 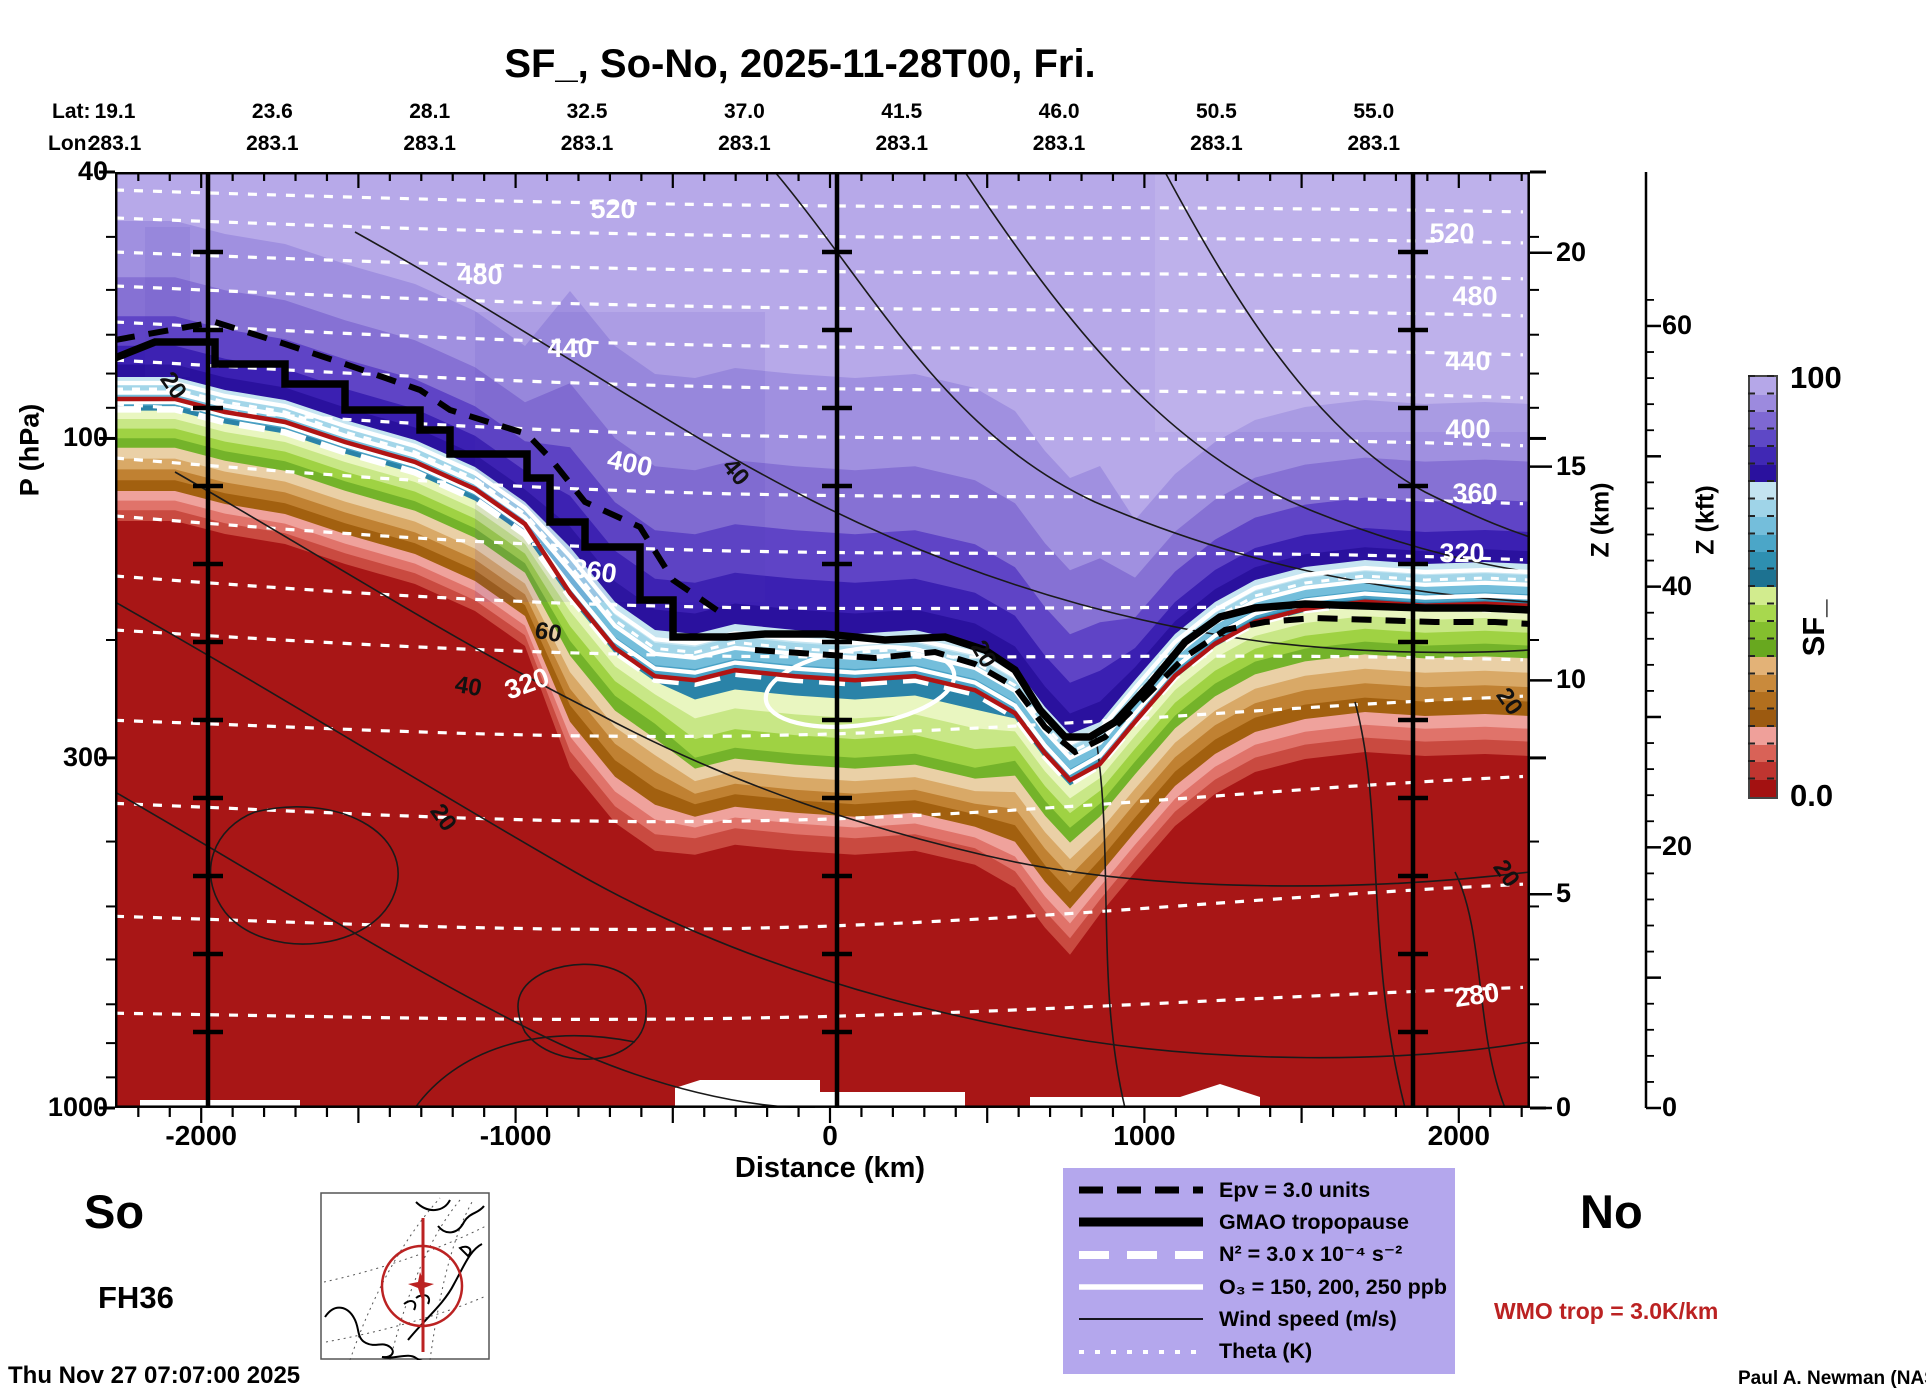 I want to click on zkm-axis-label: Z (km), so click(x=1600, y=520).